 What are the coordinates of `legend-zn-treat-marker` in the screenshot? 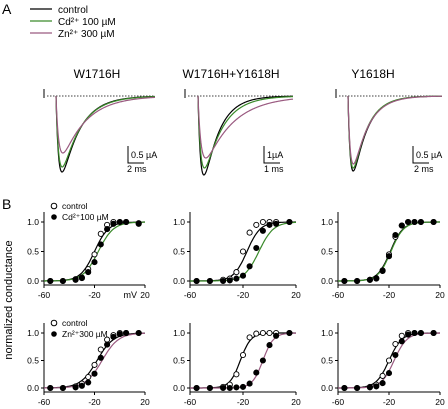 It's located at (54, 334).